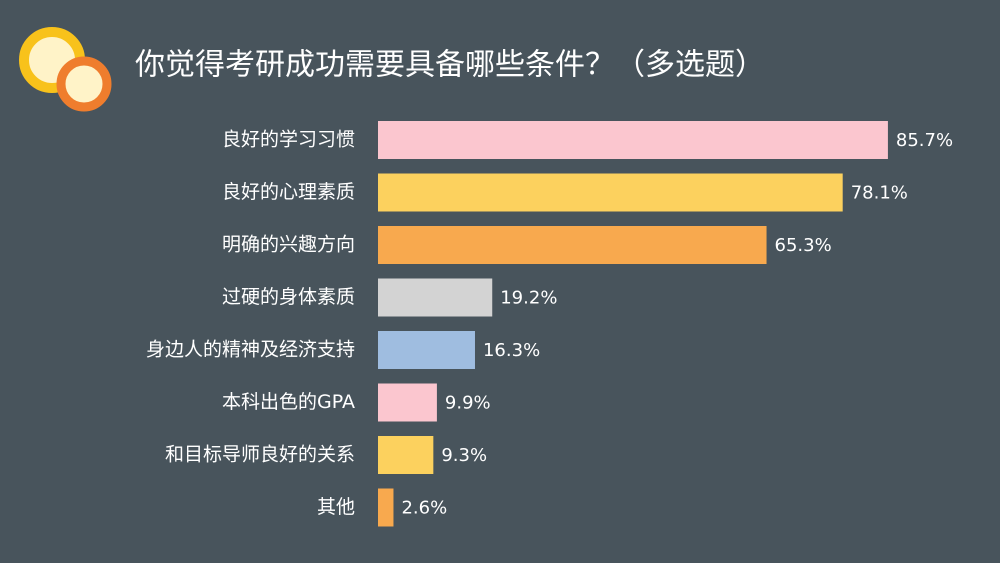 Image resolution: width=1000 pixels, height=563 pixels. What do you see at coordinates (336, 507) in the screenshot?
I see `category-label: 其他` at bounding box center [336, 507].